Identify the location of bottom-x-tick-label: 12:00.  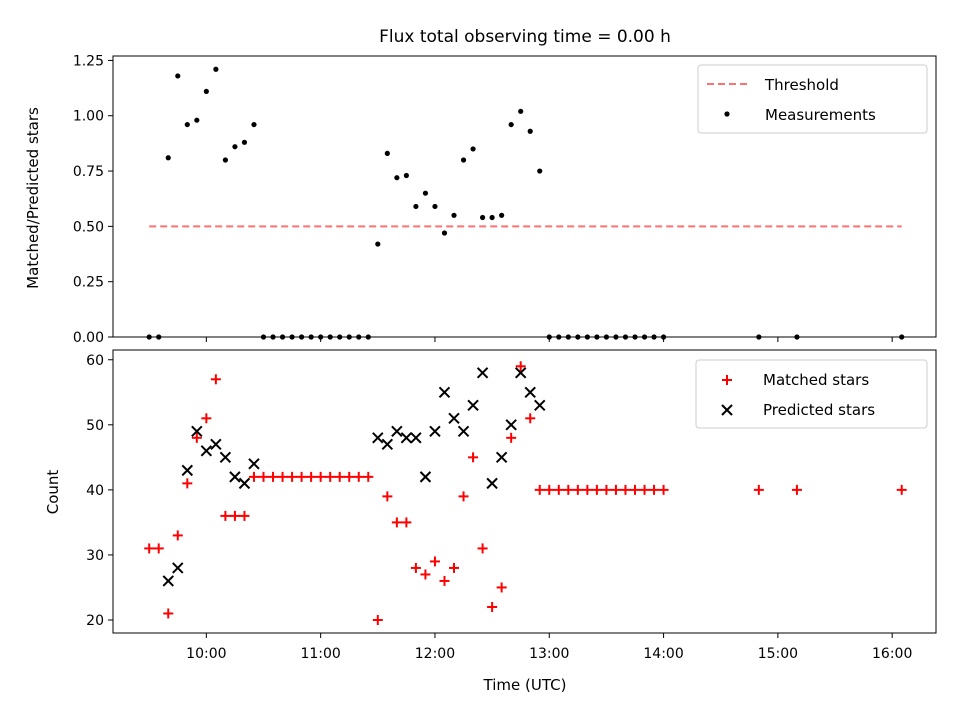
(435, 654).